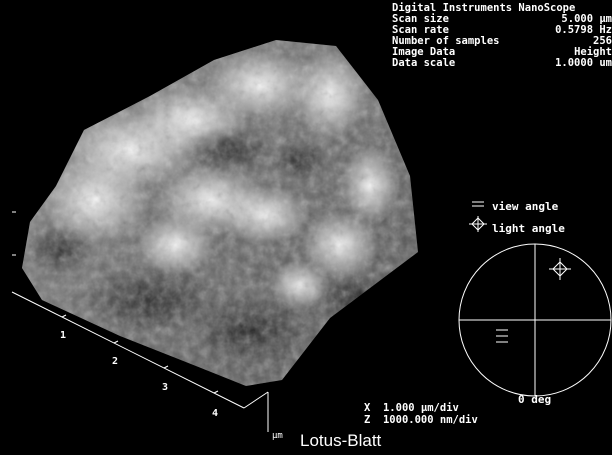 Image resolution: width=616 pixels, height=459 pixels. What do you see at coordinates (502, 41) in the screenshot?
I see `param-row-samples: Number of samples 256` at bounding box center [502, 41].